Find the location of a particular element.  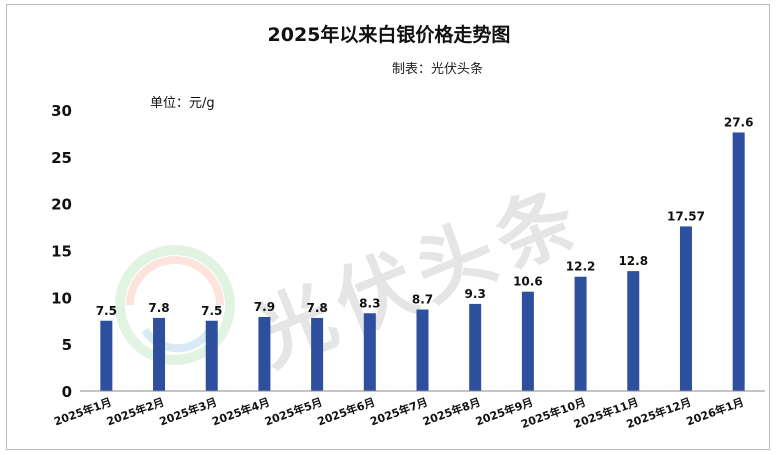

y-tick-label: 10 is located at coordinates (61, 298).